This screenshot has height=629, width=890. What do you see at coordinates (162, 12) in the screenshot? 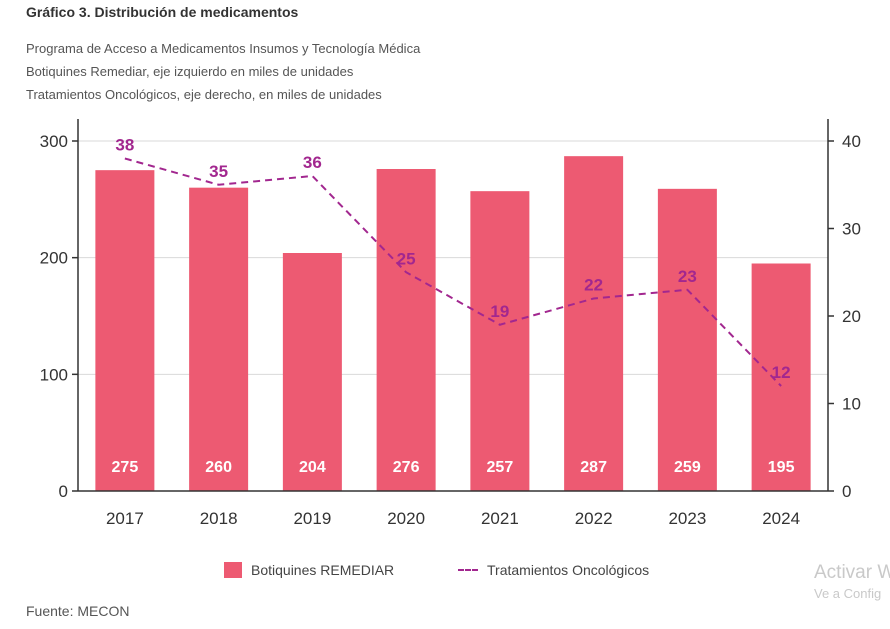
I see `chart-title: Gráfico 3. Distribución de medicamentos` at bounding box center [162, 12].